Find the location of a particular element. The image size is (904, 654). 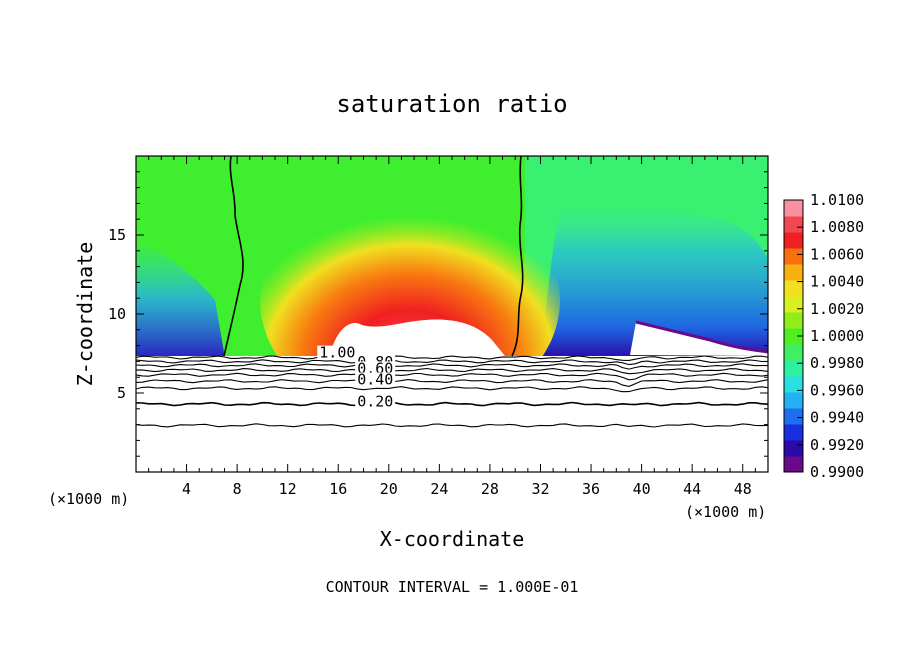

x-axis-label: X-coordinate is located at coordinates (452, 539).